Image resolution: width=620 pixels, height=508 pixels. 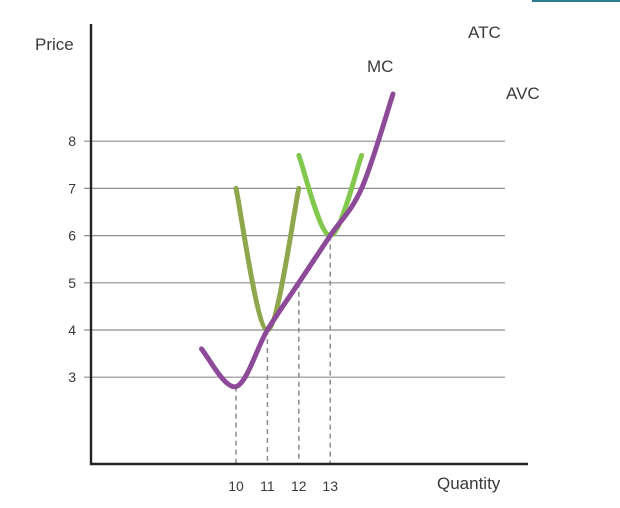 What do you see at coordinates (523, 93) in the screenshot?
I see `avc-label: AVC` at bounding box center [523, 93].